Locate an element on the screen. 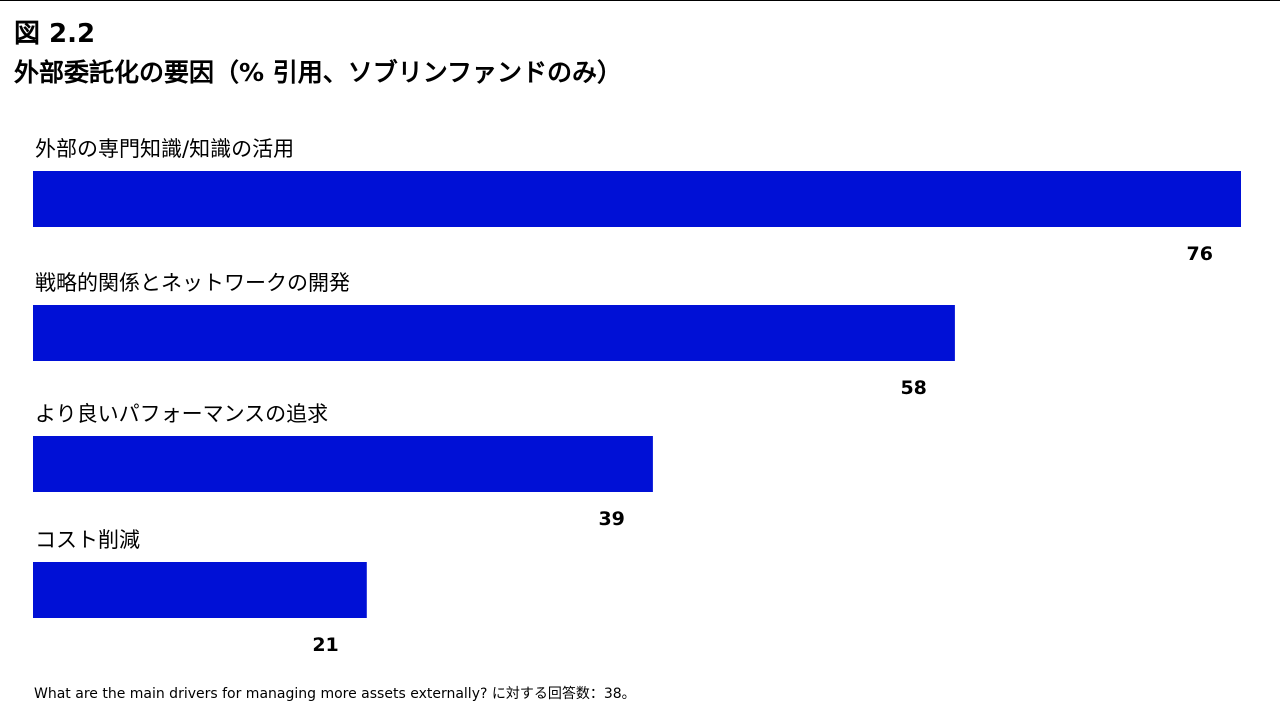 Image resolution: width=1280 pixels, height=720 pixels. category-label: 外部の専門知識/知識の活用 is located at coordinates (164, 149).